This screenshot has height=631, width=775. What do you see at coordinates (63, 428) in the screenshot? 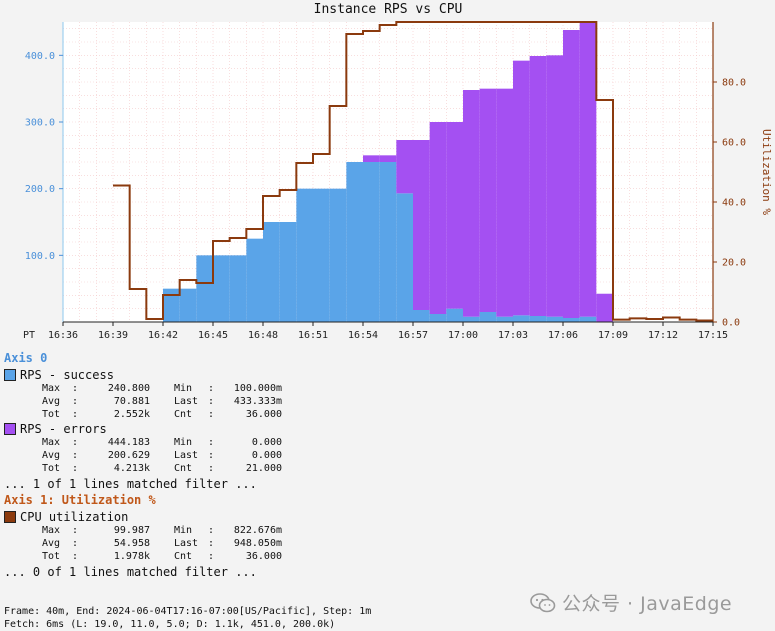
I see `errors-name: RPS - errors` at bounding box center [63, 428].